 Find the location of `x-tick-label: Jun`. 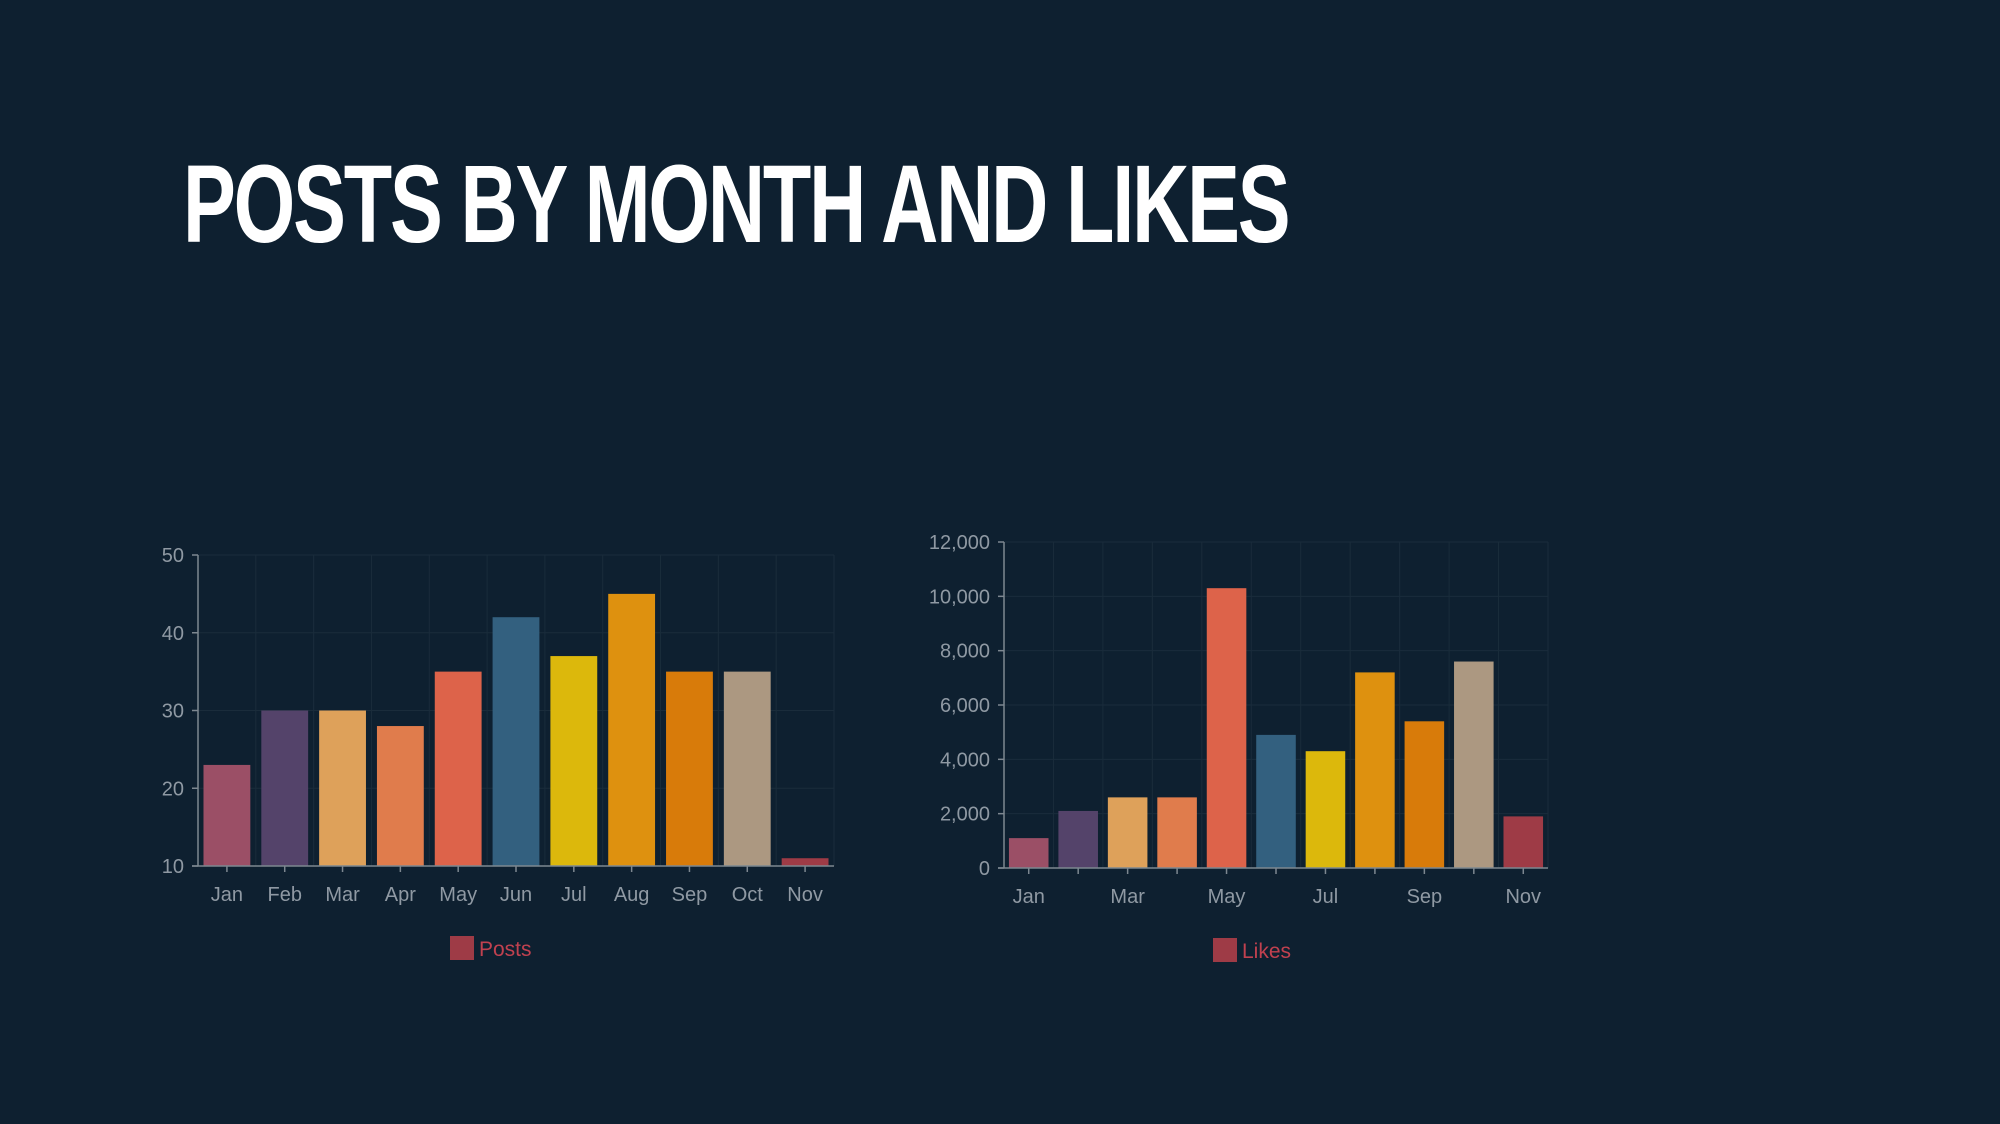

x-tick-label: Jun is located at coordinates (516, 895).